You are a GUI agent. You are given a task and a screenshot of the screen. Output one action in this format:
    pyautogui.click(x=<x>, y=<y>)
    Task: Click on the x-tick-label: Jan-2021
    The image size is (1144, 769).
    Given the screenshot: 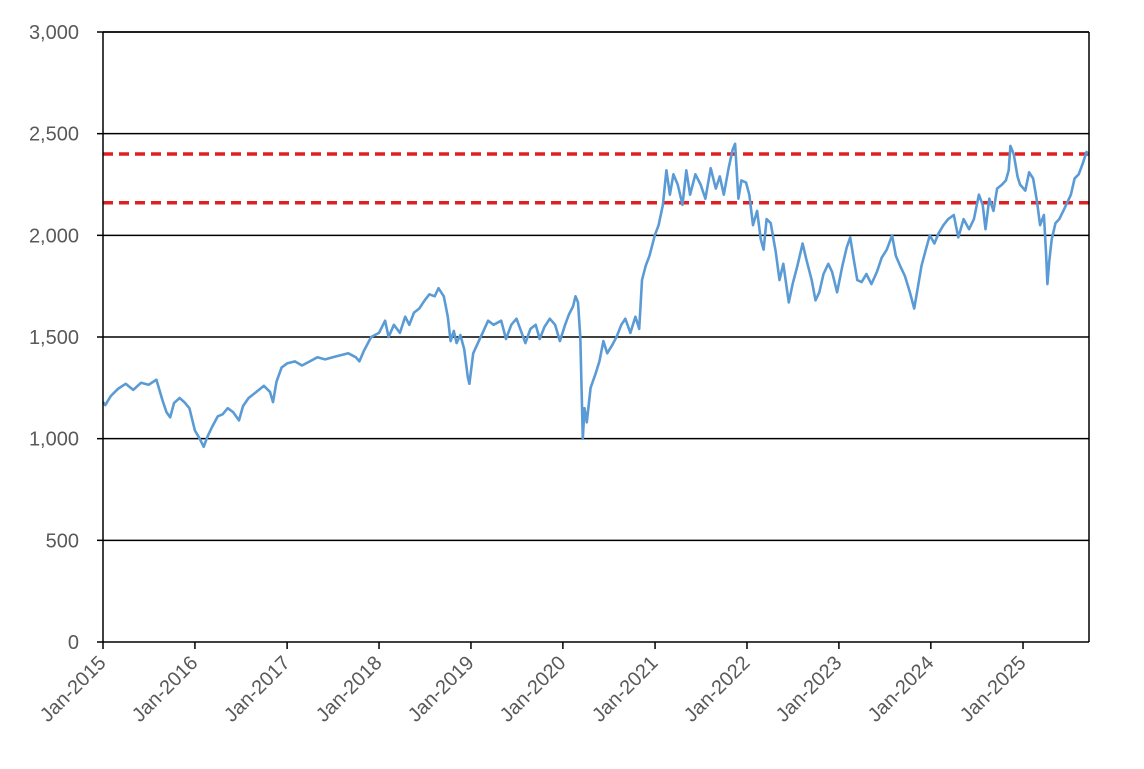 What is the action you would take?
    pyautogui.click(x=625, y=689)
    